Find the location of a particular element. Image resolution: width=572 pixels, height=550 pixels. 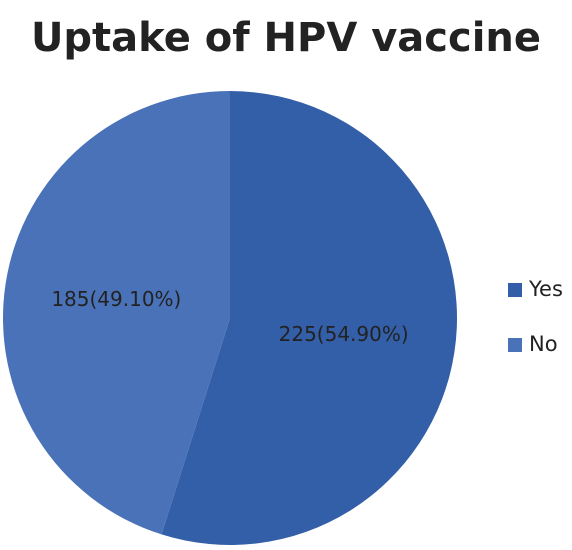

data-label: 185(49.10%) is located at coordinates (116, 299).